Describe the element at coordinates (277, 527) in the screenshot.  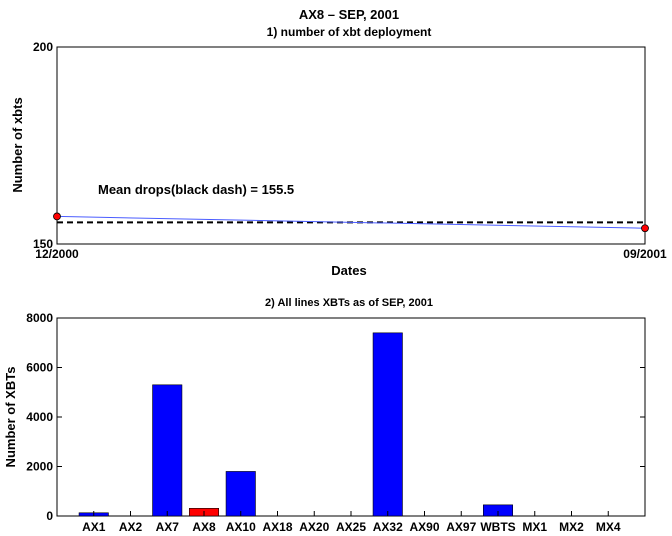
I see `chart2-xtick-label: AX18` at that location.